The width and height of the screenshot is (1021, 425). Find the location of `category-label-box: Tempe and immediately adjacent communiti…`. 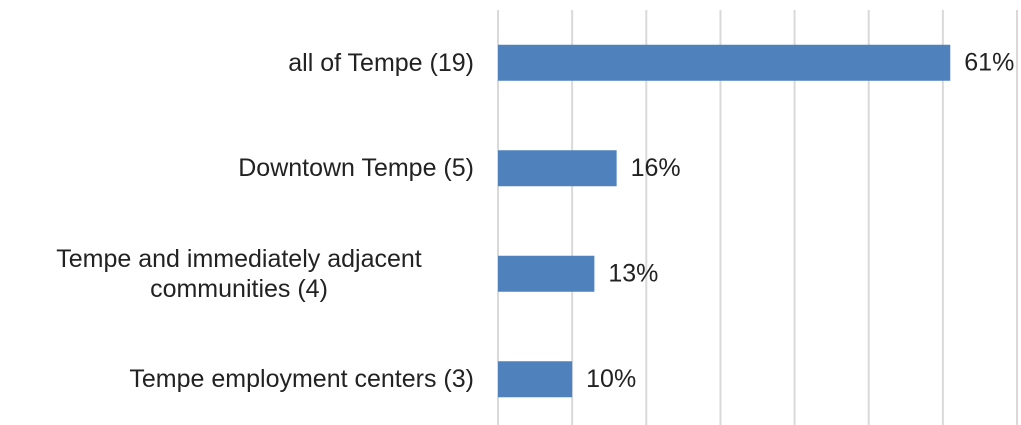

category-label-box: Tempe and immediately adjacent communiti… is located at coordinates (237, 274).